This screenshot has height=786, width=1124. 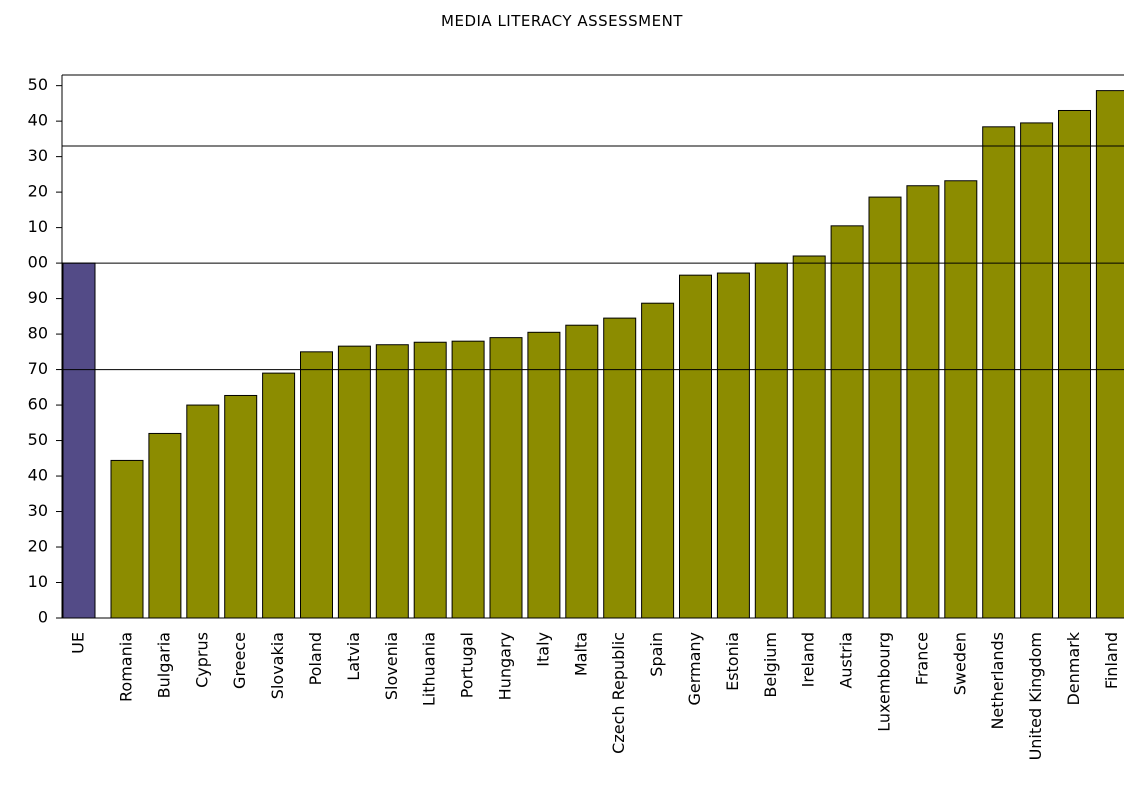 I want to click on x-tick-label: Ireland, so click(x=808, y=659).